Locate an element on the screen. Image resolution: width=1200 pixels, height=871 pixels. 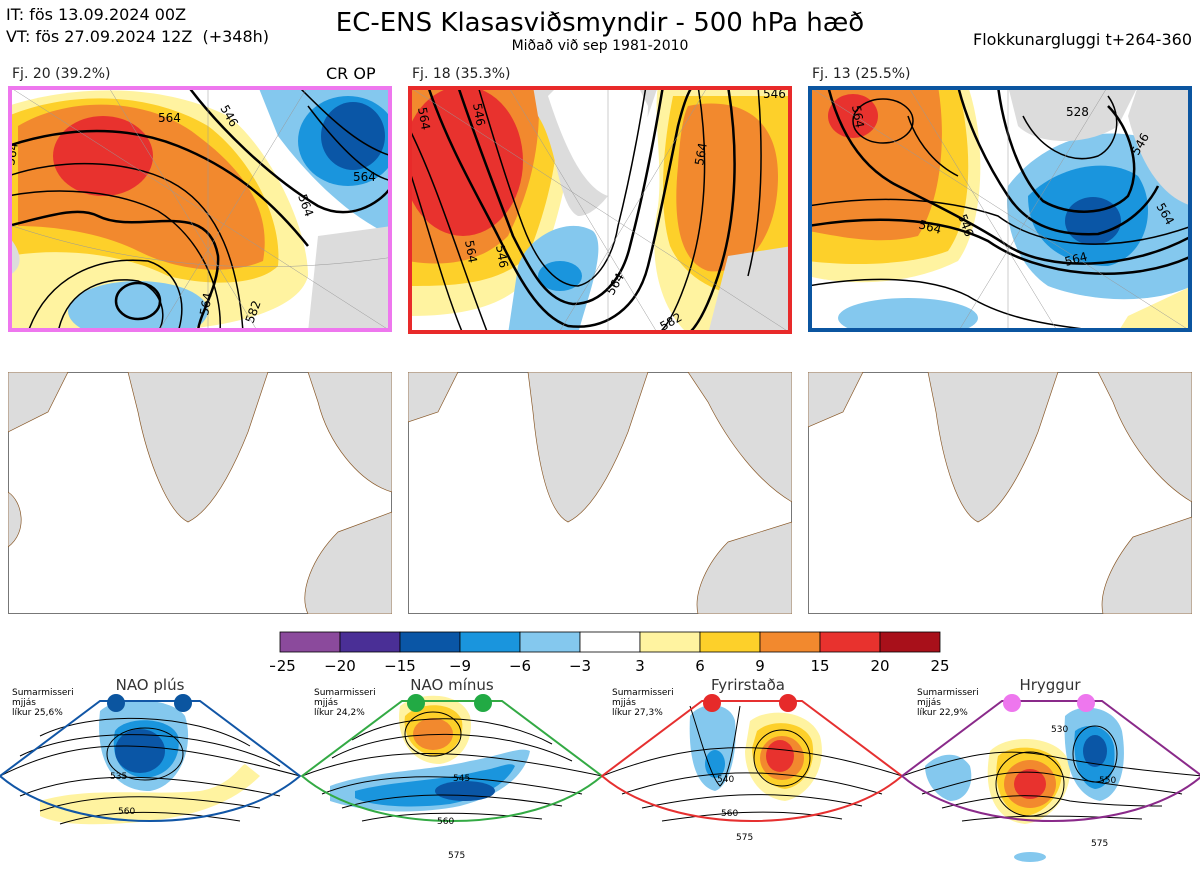
page-title: EC-ENS Klasasviðsmyndir - 500 hPa hæð is located at coordinates (600, 23).